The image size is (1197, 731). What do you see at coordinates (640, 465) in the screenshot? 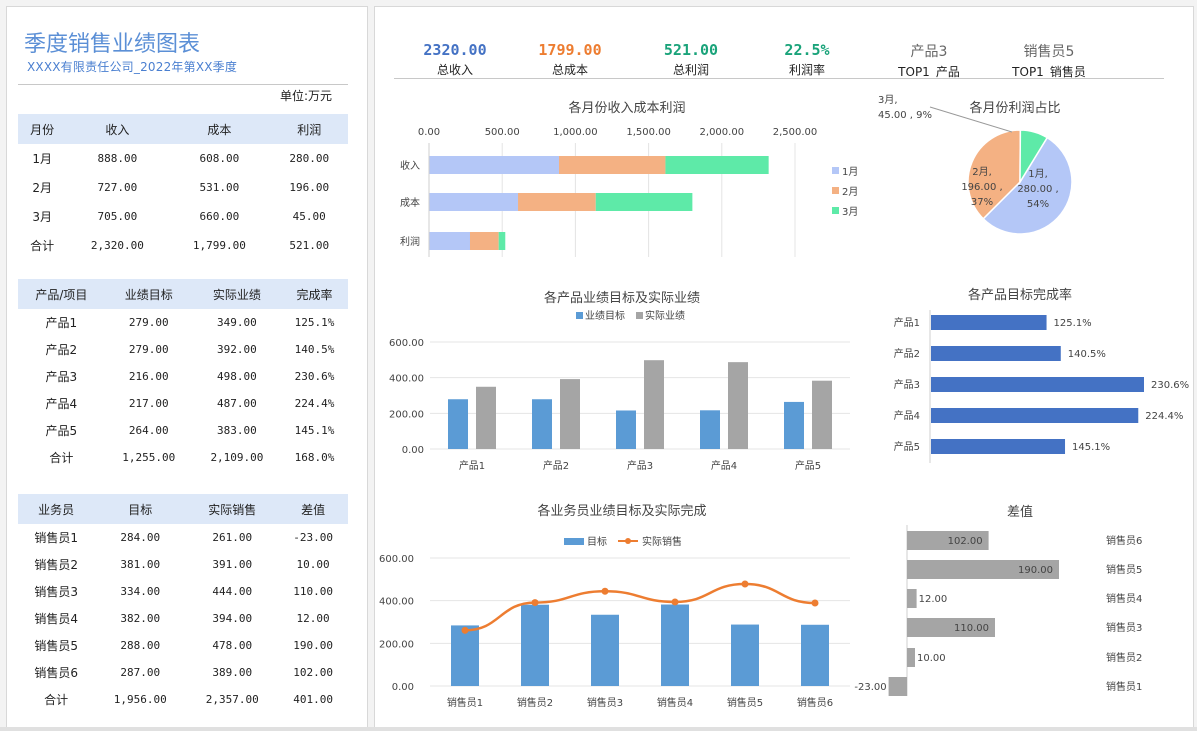
I see `x-tick-label: 产品3` at bounding box center [640, 465].